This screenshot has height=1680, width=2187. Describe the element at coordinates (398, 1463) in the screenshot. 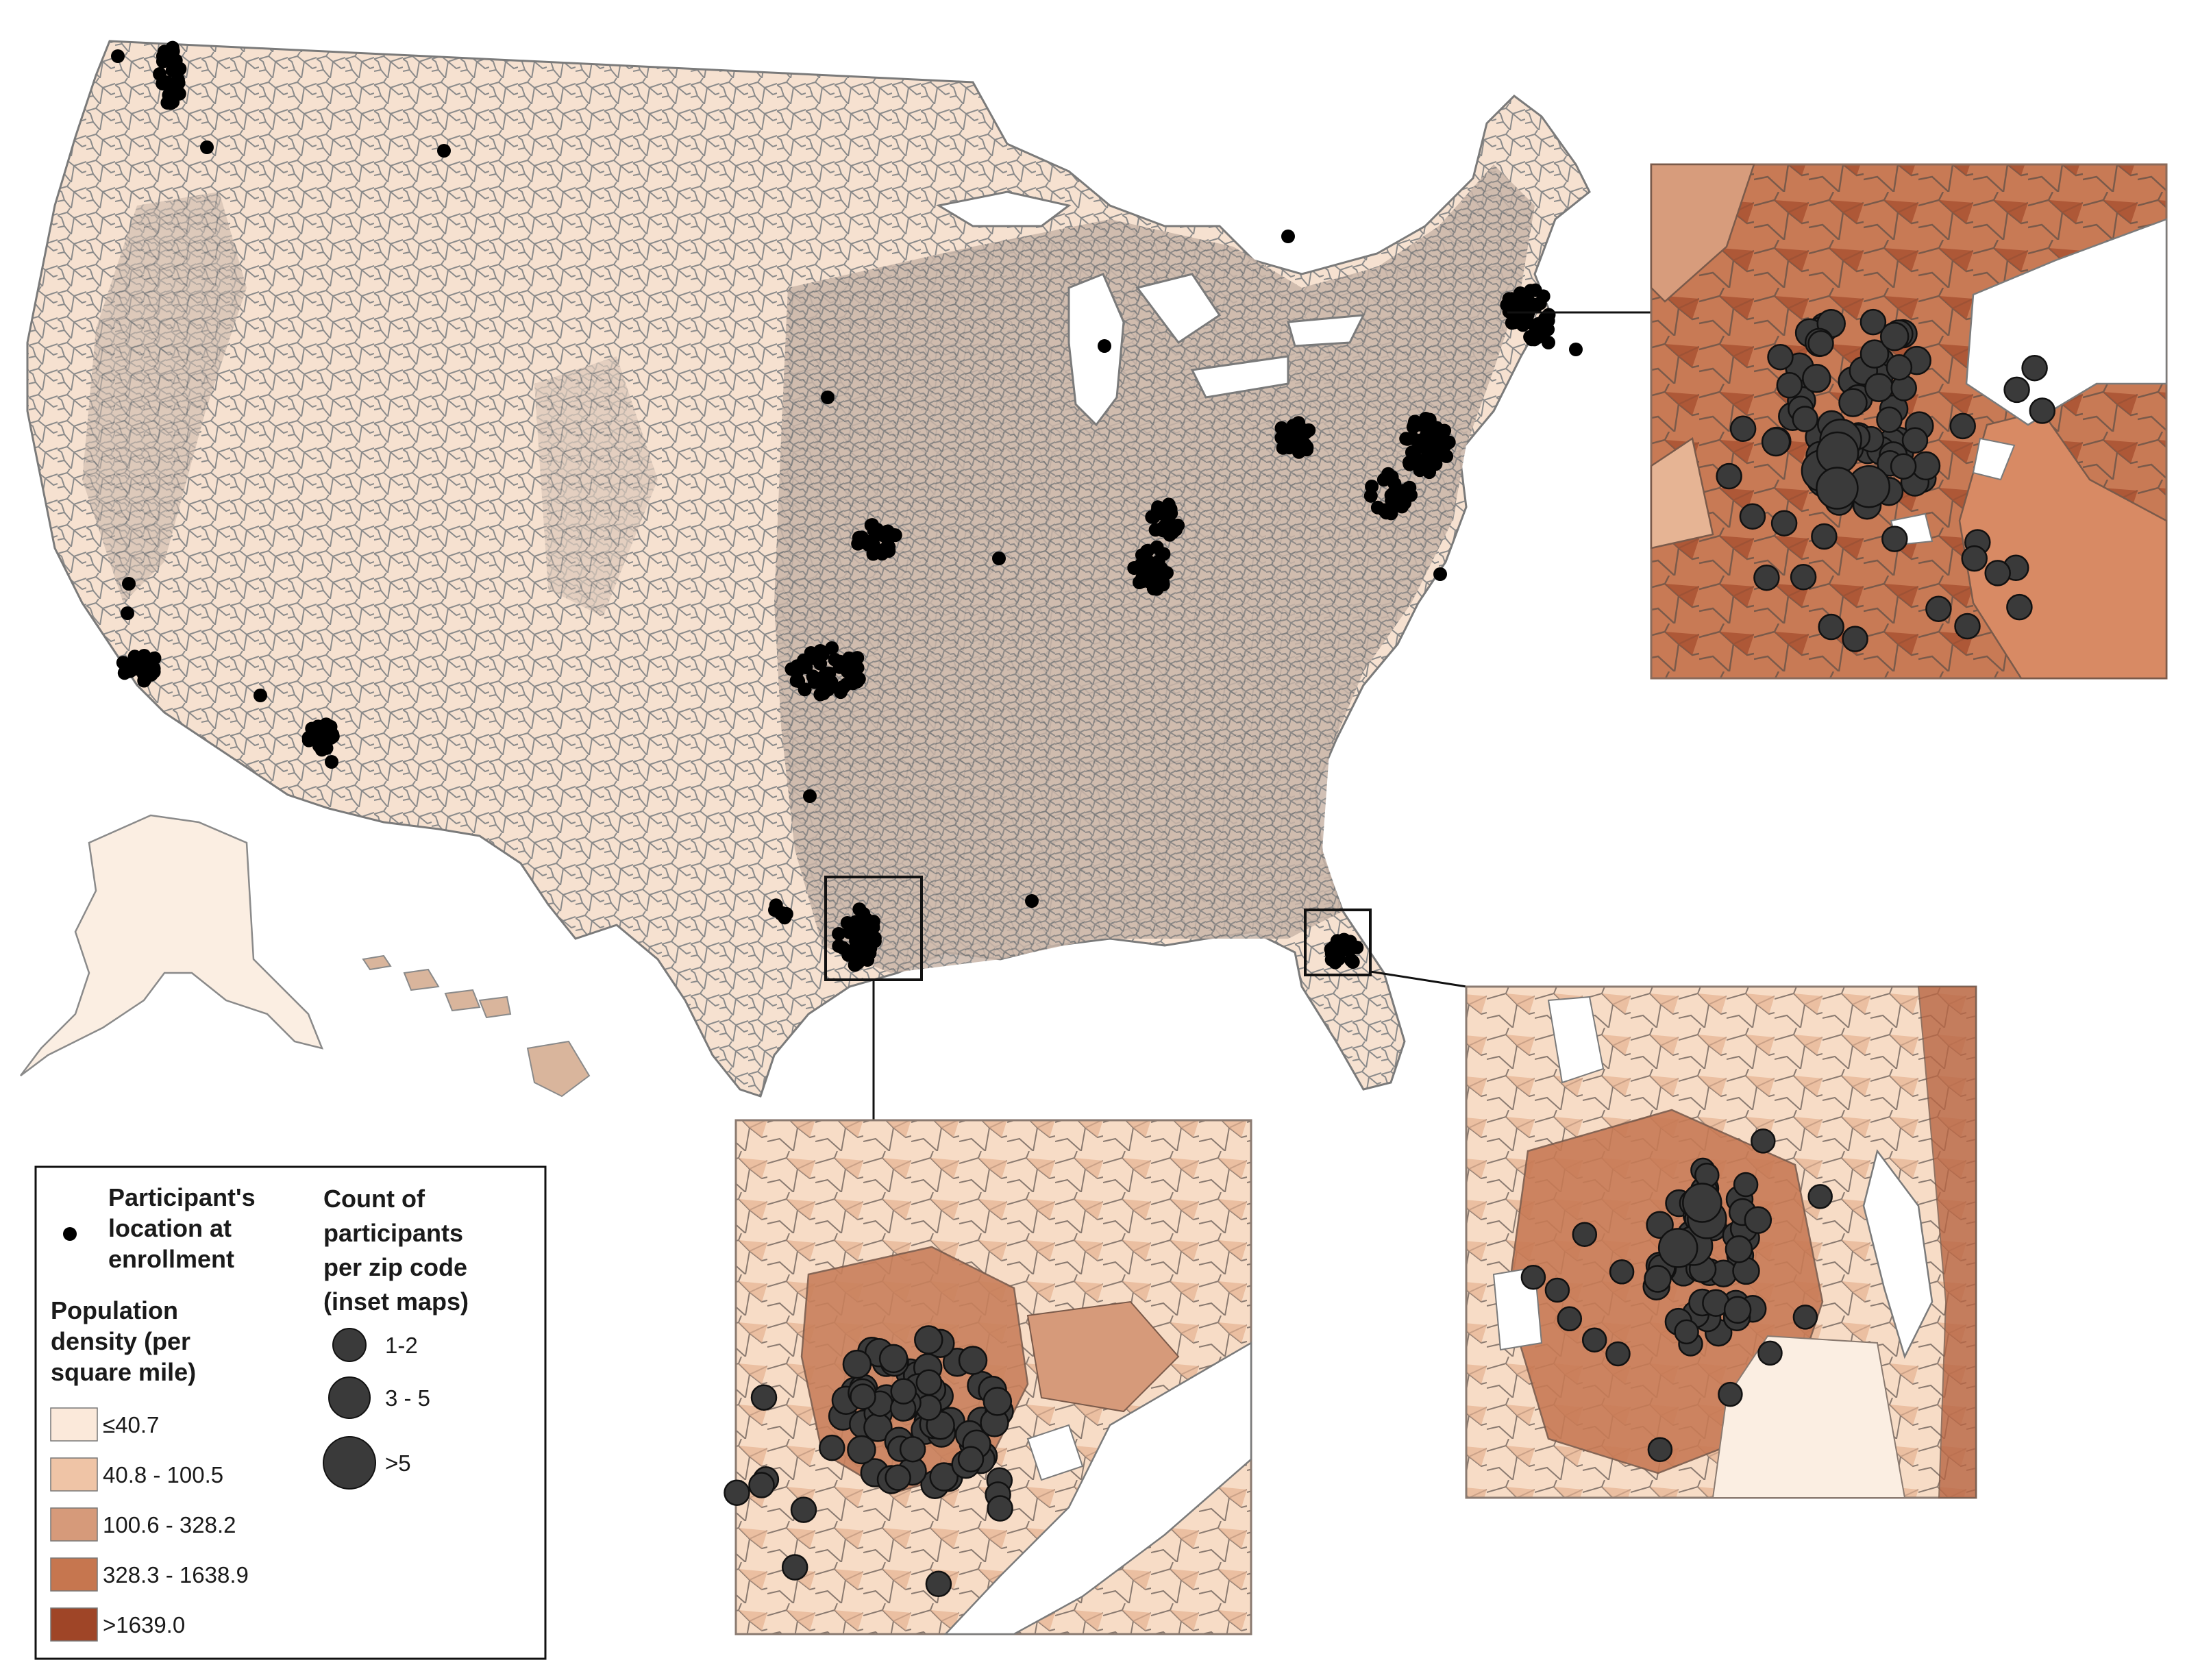

I see `count-label-large: >5` at that location.